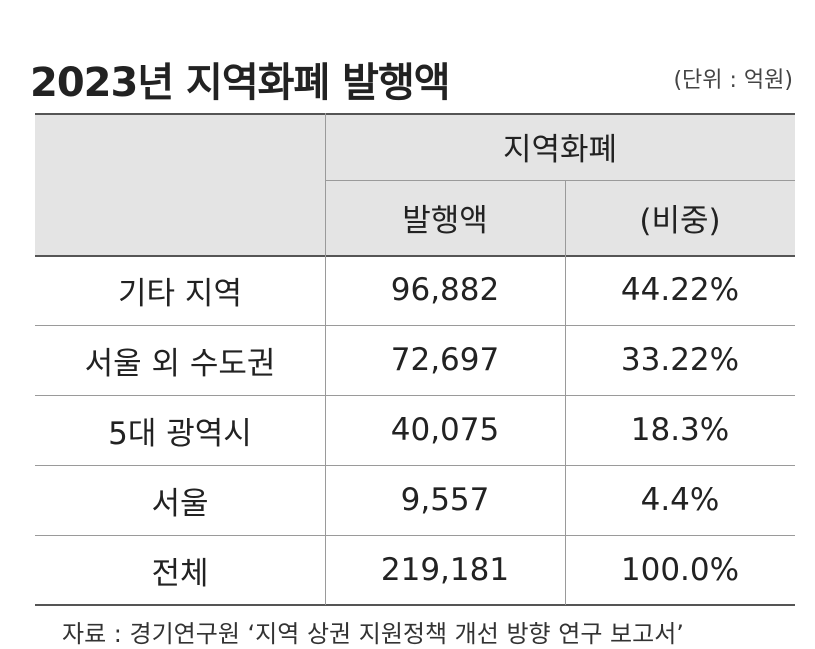 The width and height of the screenshot is (815, 649). What do you see at coordinates (180, 503) in the screenshot?
I see `row-label: 서울` at bounding box center [180, 503].